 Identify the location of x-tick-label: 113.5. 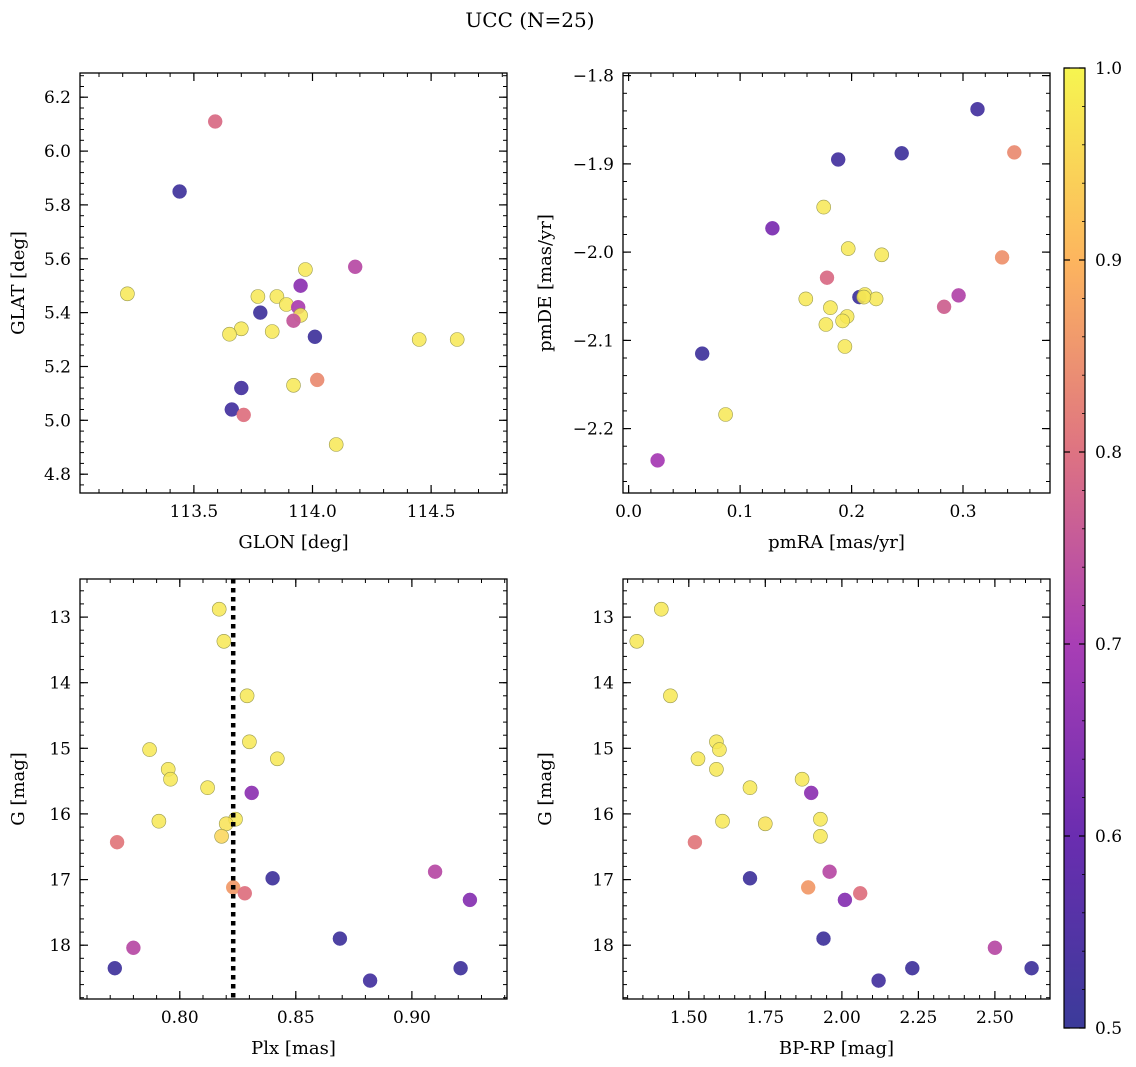
(194, 512).